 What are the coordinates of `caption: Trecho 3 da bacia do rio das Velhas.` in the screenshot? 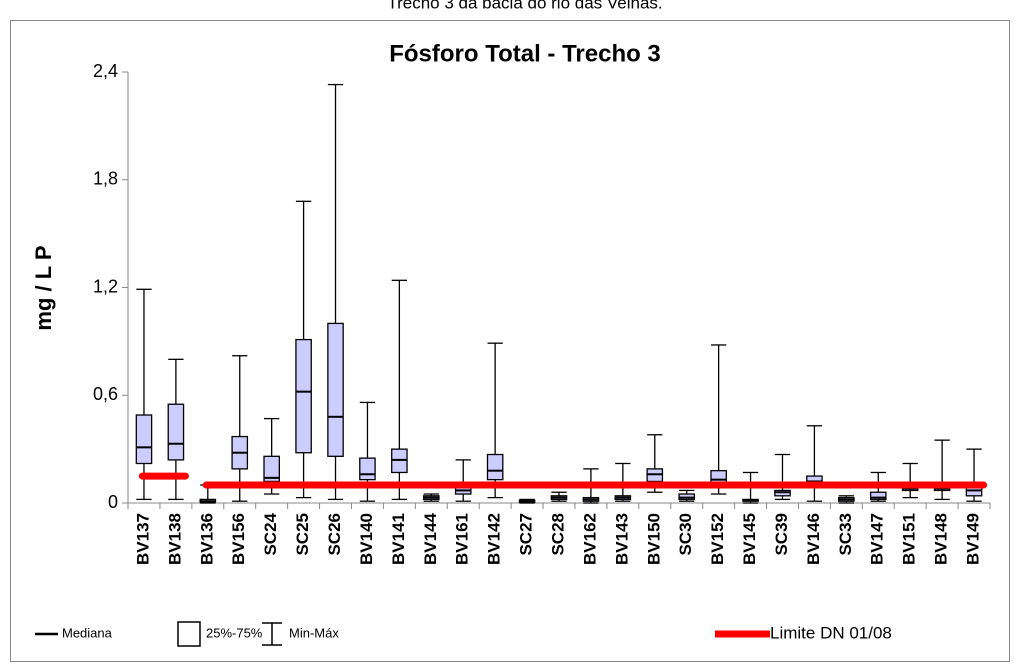 It's located at (524, 6).